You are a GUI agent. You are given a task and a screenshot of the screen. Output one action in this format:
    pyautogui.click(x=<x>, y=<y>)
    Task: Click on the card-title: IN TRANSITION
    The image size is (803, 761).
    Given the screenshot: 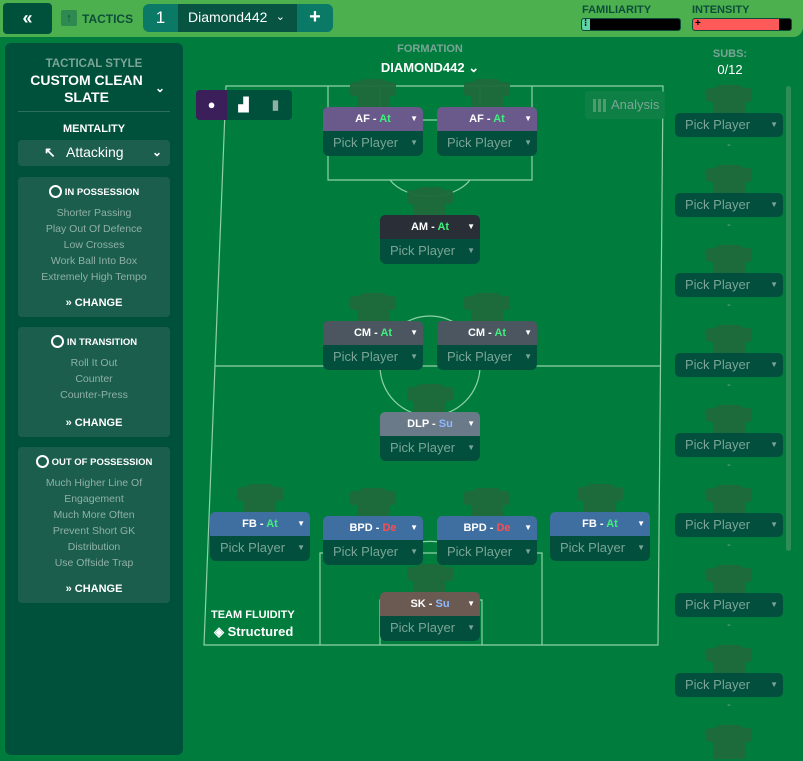 What is the action you would take?
    pyautogui.click(x=102, y=342)
    